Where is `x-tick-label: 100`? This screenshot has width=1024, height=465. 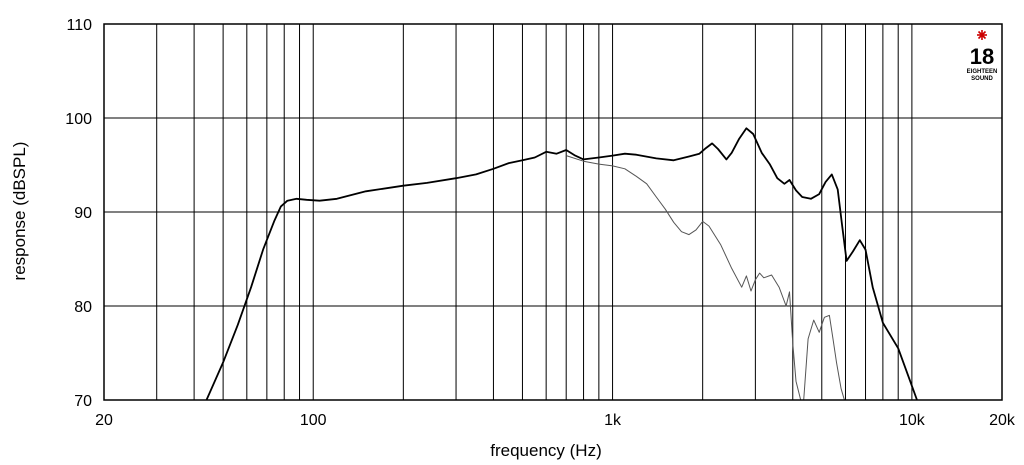 x-tick-label: 100 is located at coordinates (313, 420).